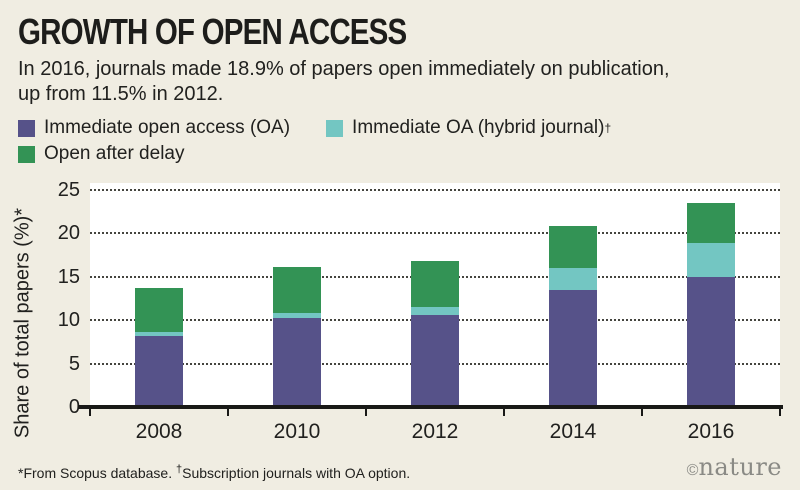 The image size is (800, 490). I want to click on legend-label: Immediate open access (OA), so click(167, 127).